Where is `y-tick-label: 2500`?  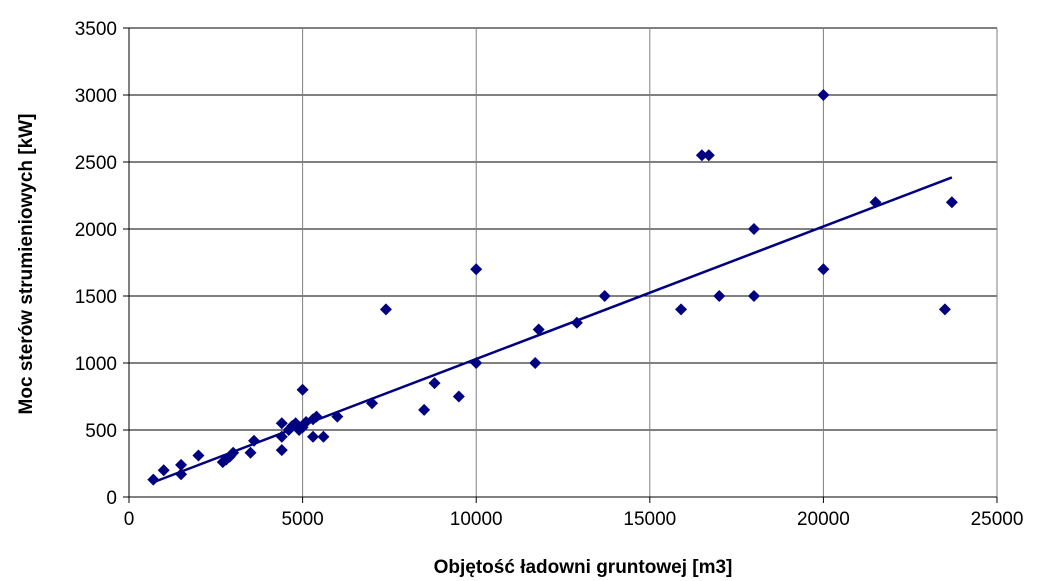
y-tick-label: 2500 is located at coordinates (96, 163).